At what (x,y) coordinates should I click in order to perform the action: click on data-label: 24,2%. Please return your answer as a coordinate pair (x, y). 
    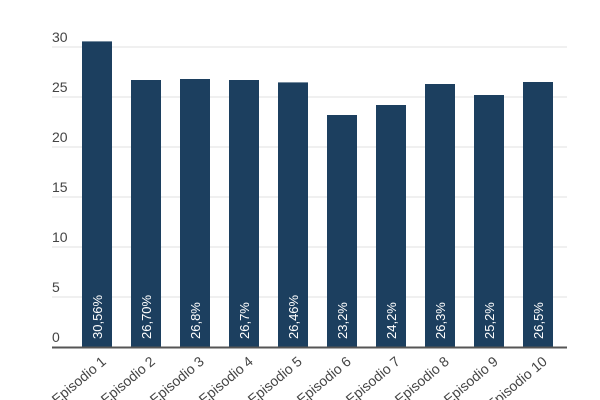
    Looking at the image, I should click on (391, 320).